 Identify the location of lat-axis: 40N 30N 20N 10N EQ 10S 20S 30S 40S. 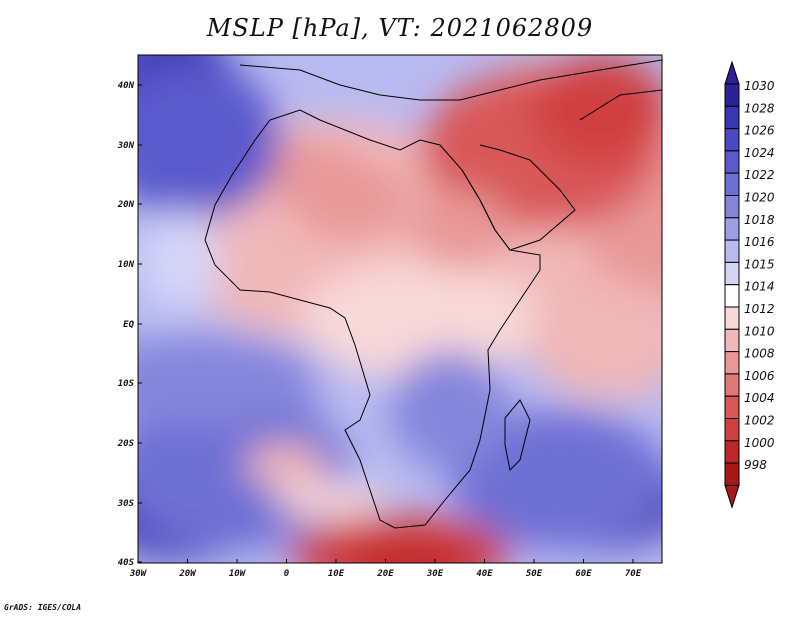
(129, 324).